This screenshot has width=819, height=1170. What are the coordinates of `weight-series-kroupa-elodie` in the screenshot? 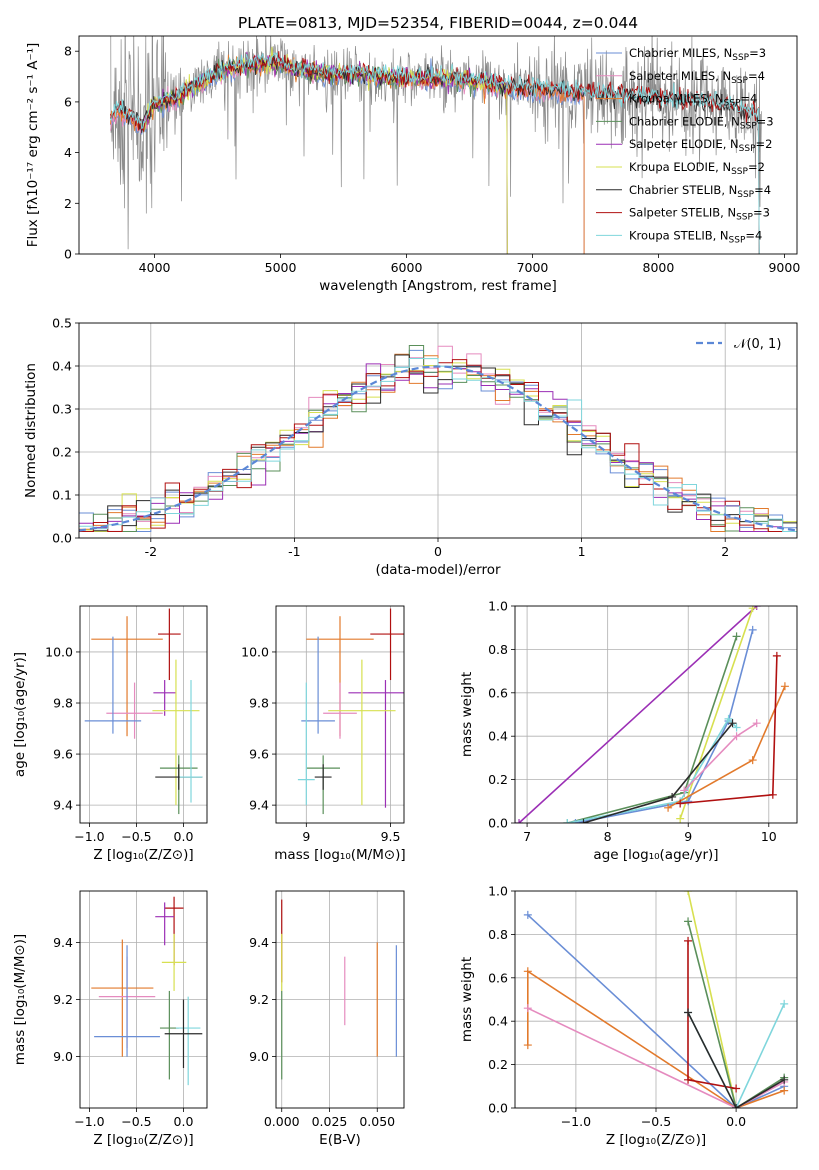 It's located at (716, 714).